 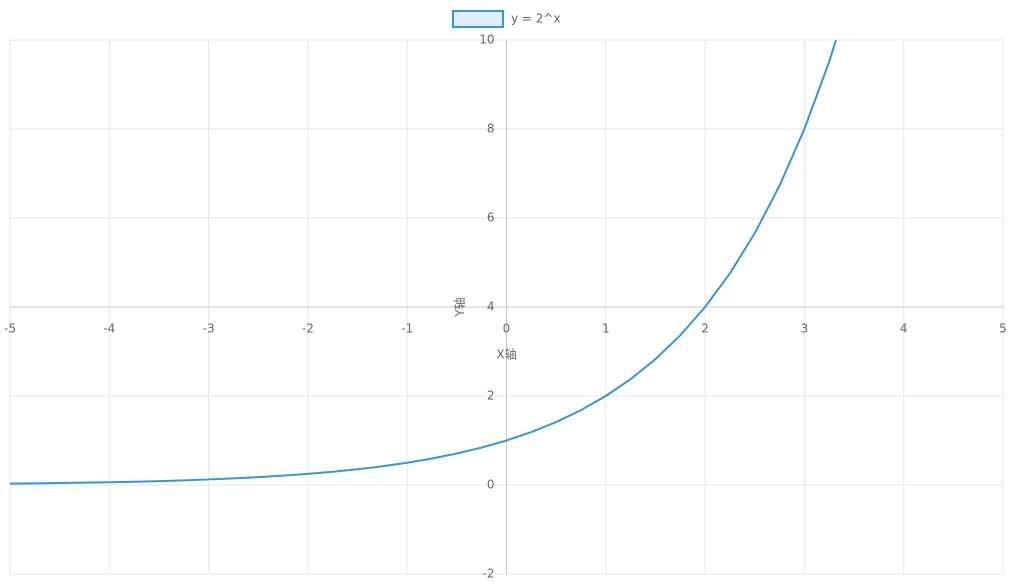 I want to click on y-tick-label: 6, so click(x=491, y=218).